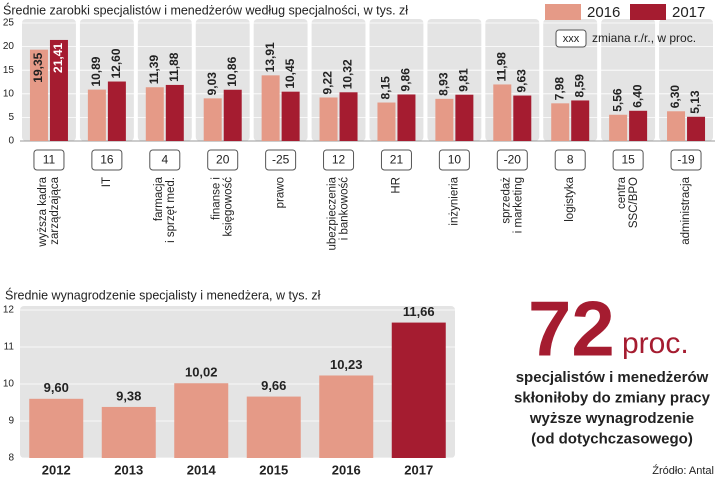  Describe the element at coordinates (455, 160) in the screenshot. I see `change-label: 10` at that location.